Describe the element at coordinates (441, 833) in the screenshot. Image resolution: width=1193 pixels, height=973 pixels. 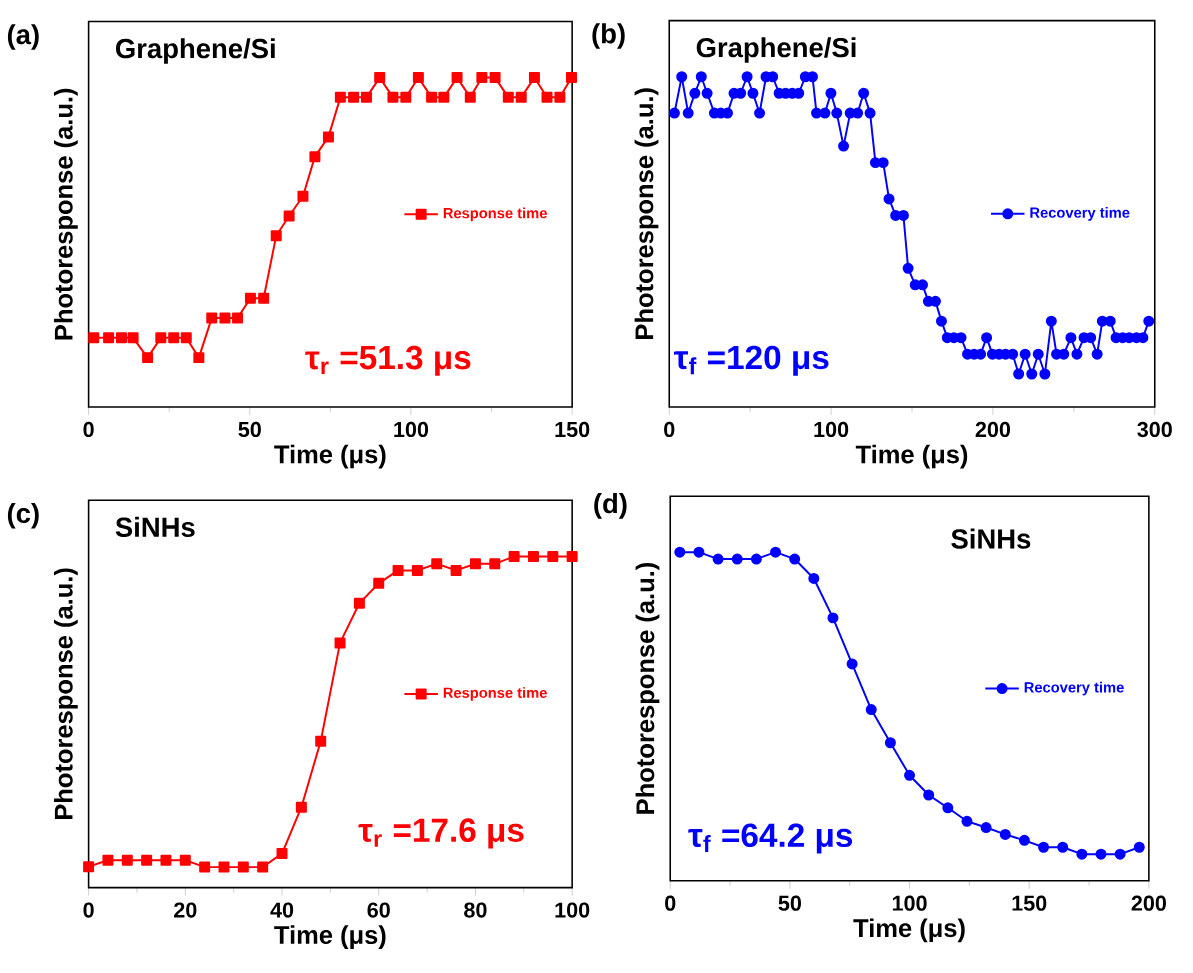
I see `annotation: τ$_{r}$ =17.6 μs` at that location.